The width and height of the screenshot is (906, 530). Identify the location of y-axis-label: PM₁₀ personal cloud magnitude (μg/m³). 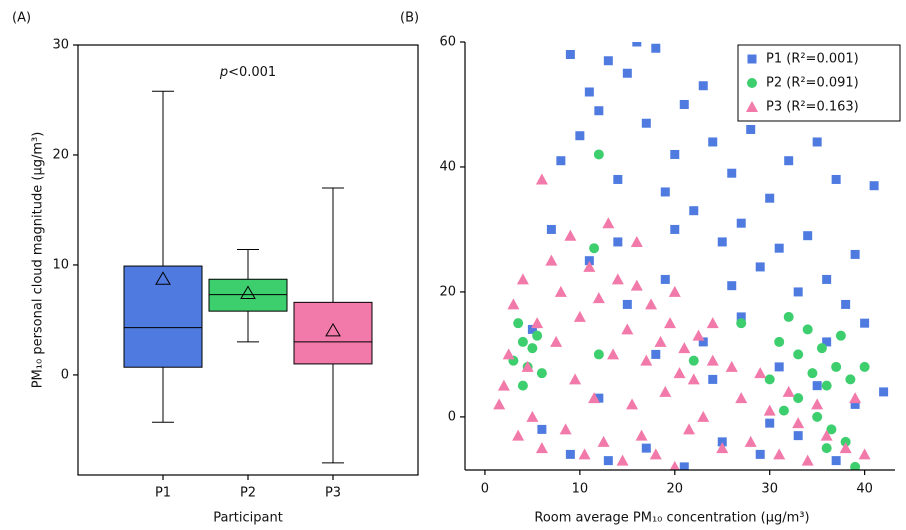
(38, 260).